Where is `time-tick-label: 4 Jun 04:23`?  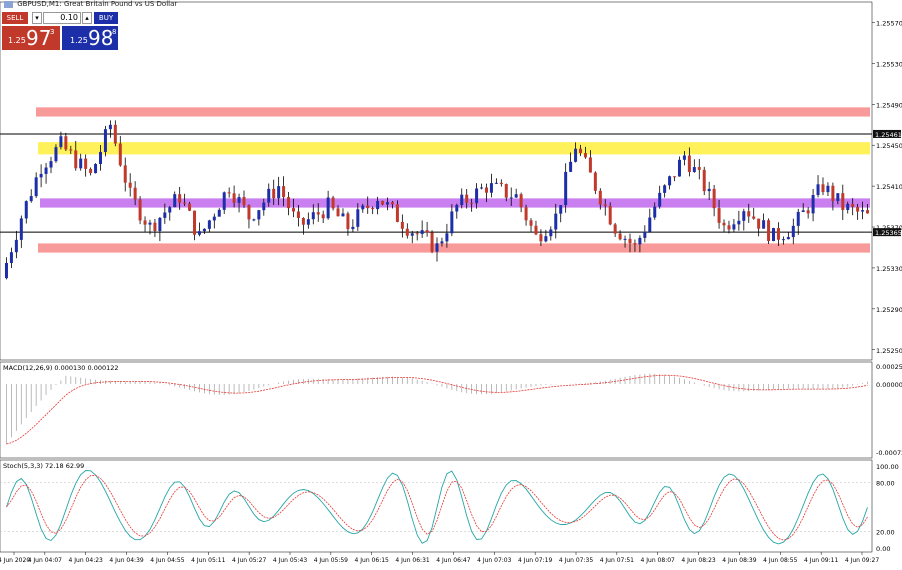 time-tick-label: 4 Jun 04:23 is located at coordinates (86, 560).